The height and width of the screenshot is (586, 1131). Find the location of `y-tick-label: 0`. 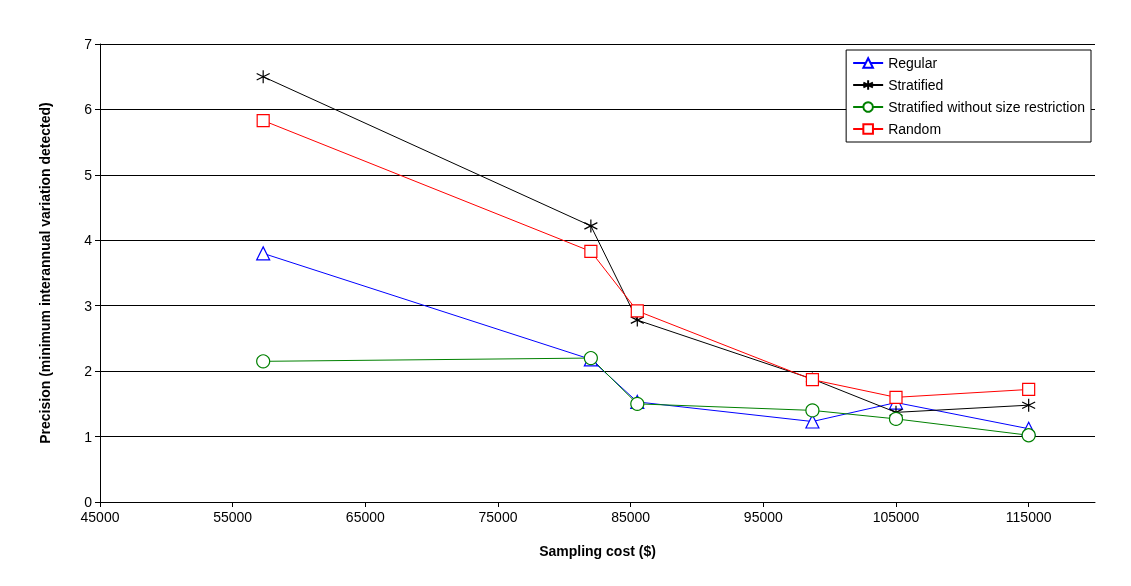

y-tick-label: 0 is located at coordinates (88, 502).